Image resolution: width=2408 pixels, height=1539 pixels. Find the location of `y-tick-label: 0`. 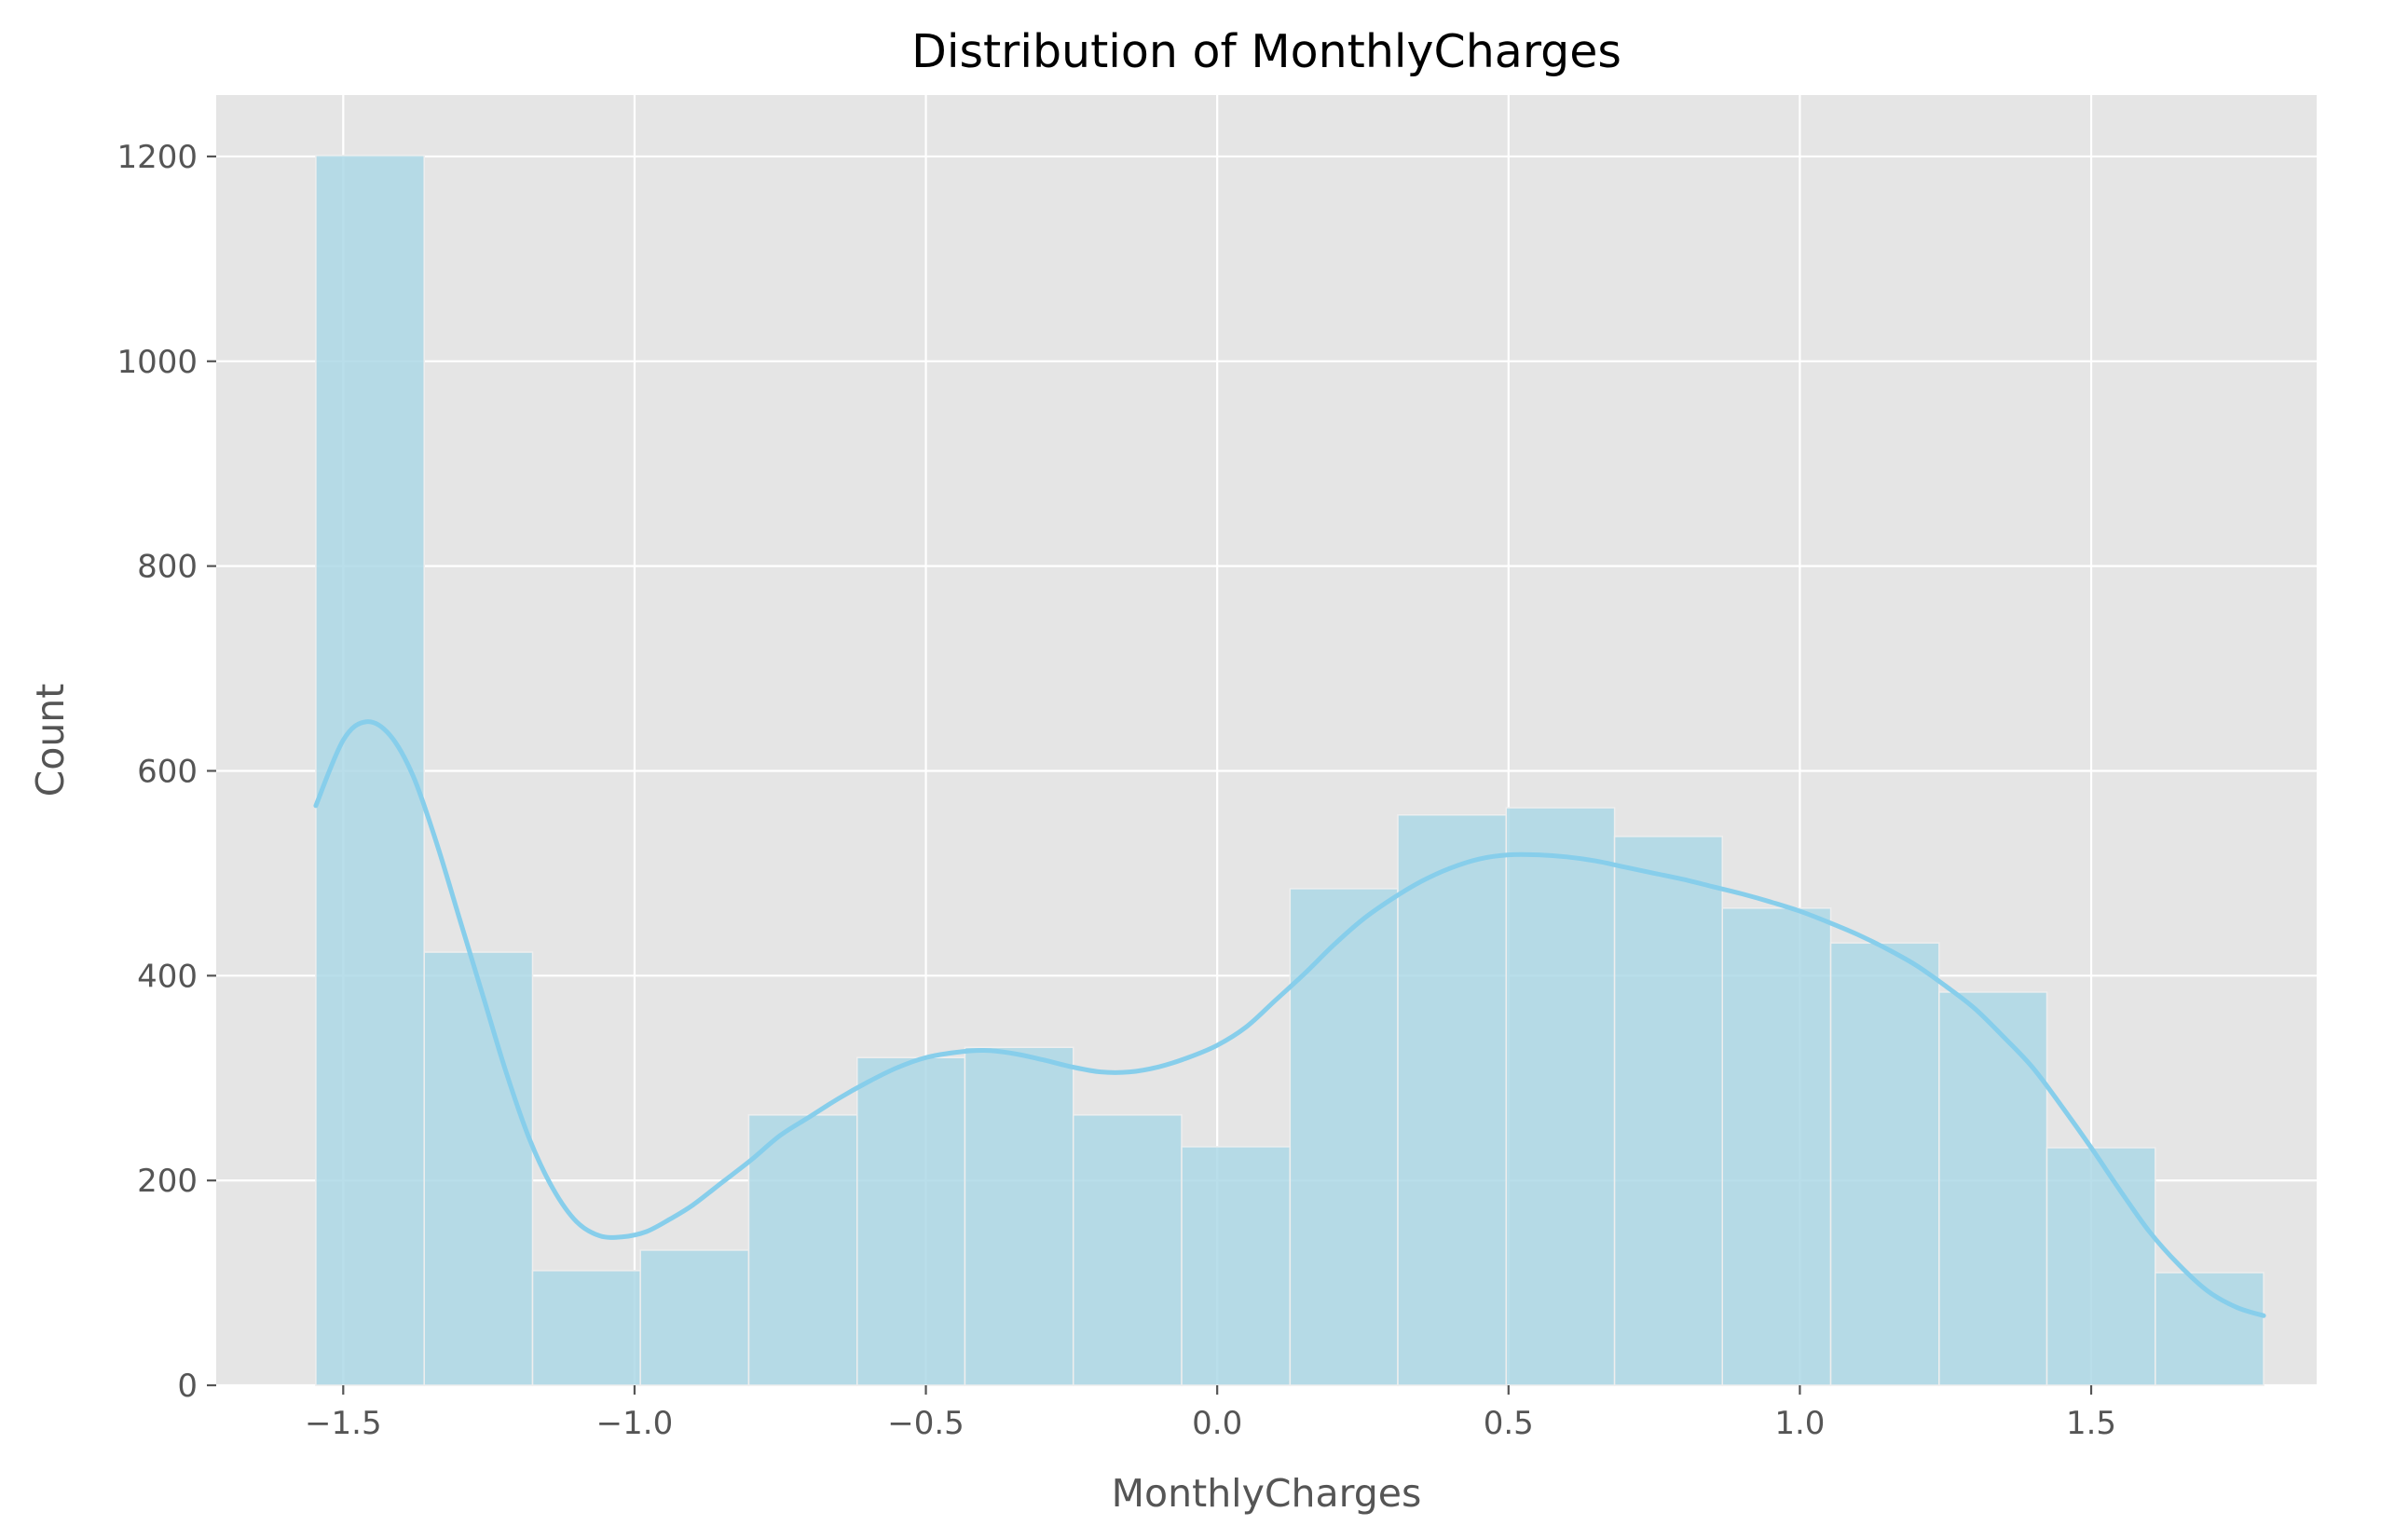

y-tick-label: 0 is located at coordinates (187, 1386).